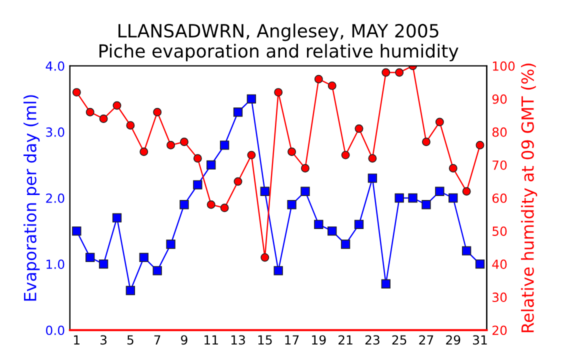  I want to click on chart-title: LLANSADWRN, Anglesey, MAY 2005 Piche evaporation and relative humidity, so click(279, 43).